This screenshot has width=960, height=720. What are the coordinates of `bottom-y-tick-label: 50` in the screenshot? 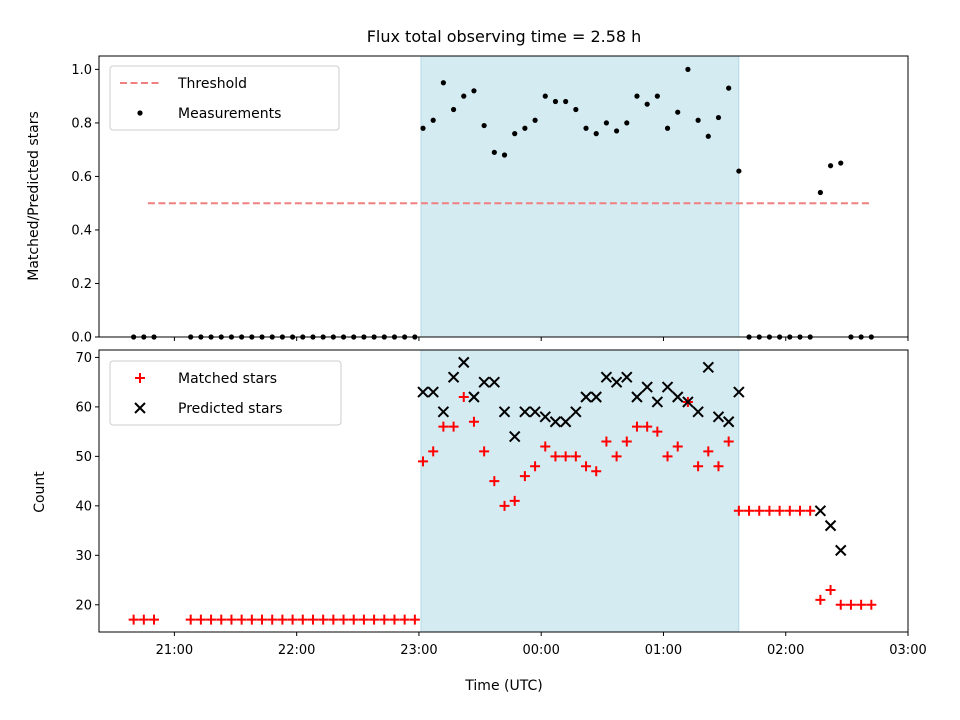 It's located at (83, 457).